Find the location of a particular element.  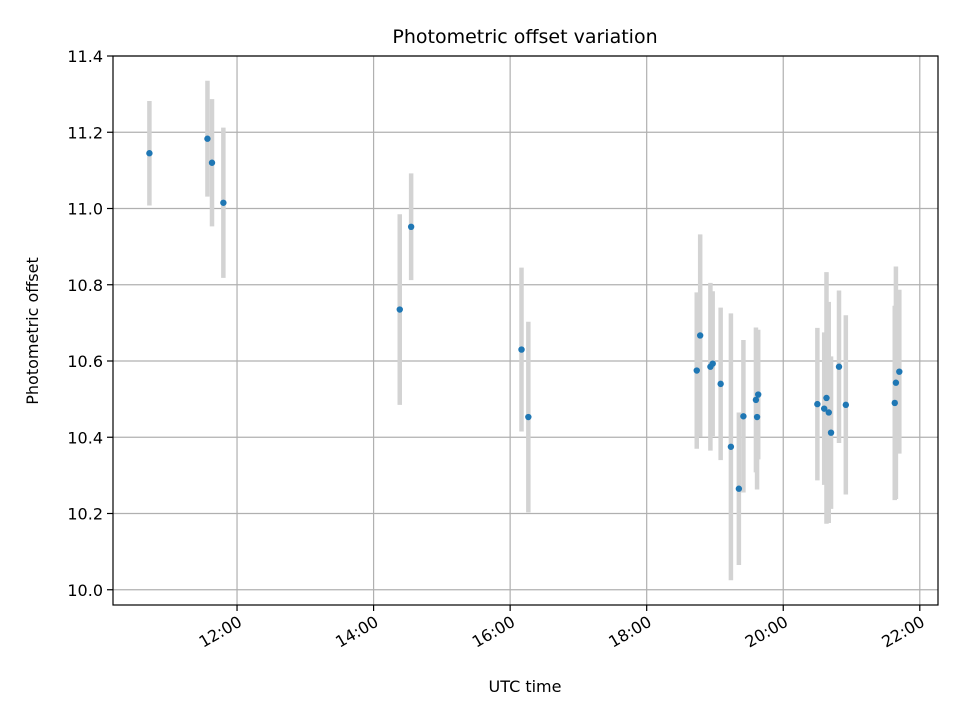

y-tick-label: 11.0 is located at coordinates (85, 209).